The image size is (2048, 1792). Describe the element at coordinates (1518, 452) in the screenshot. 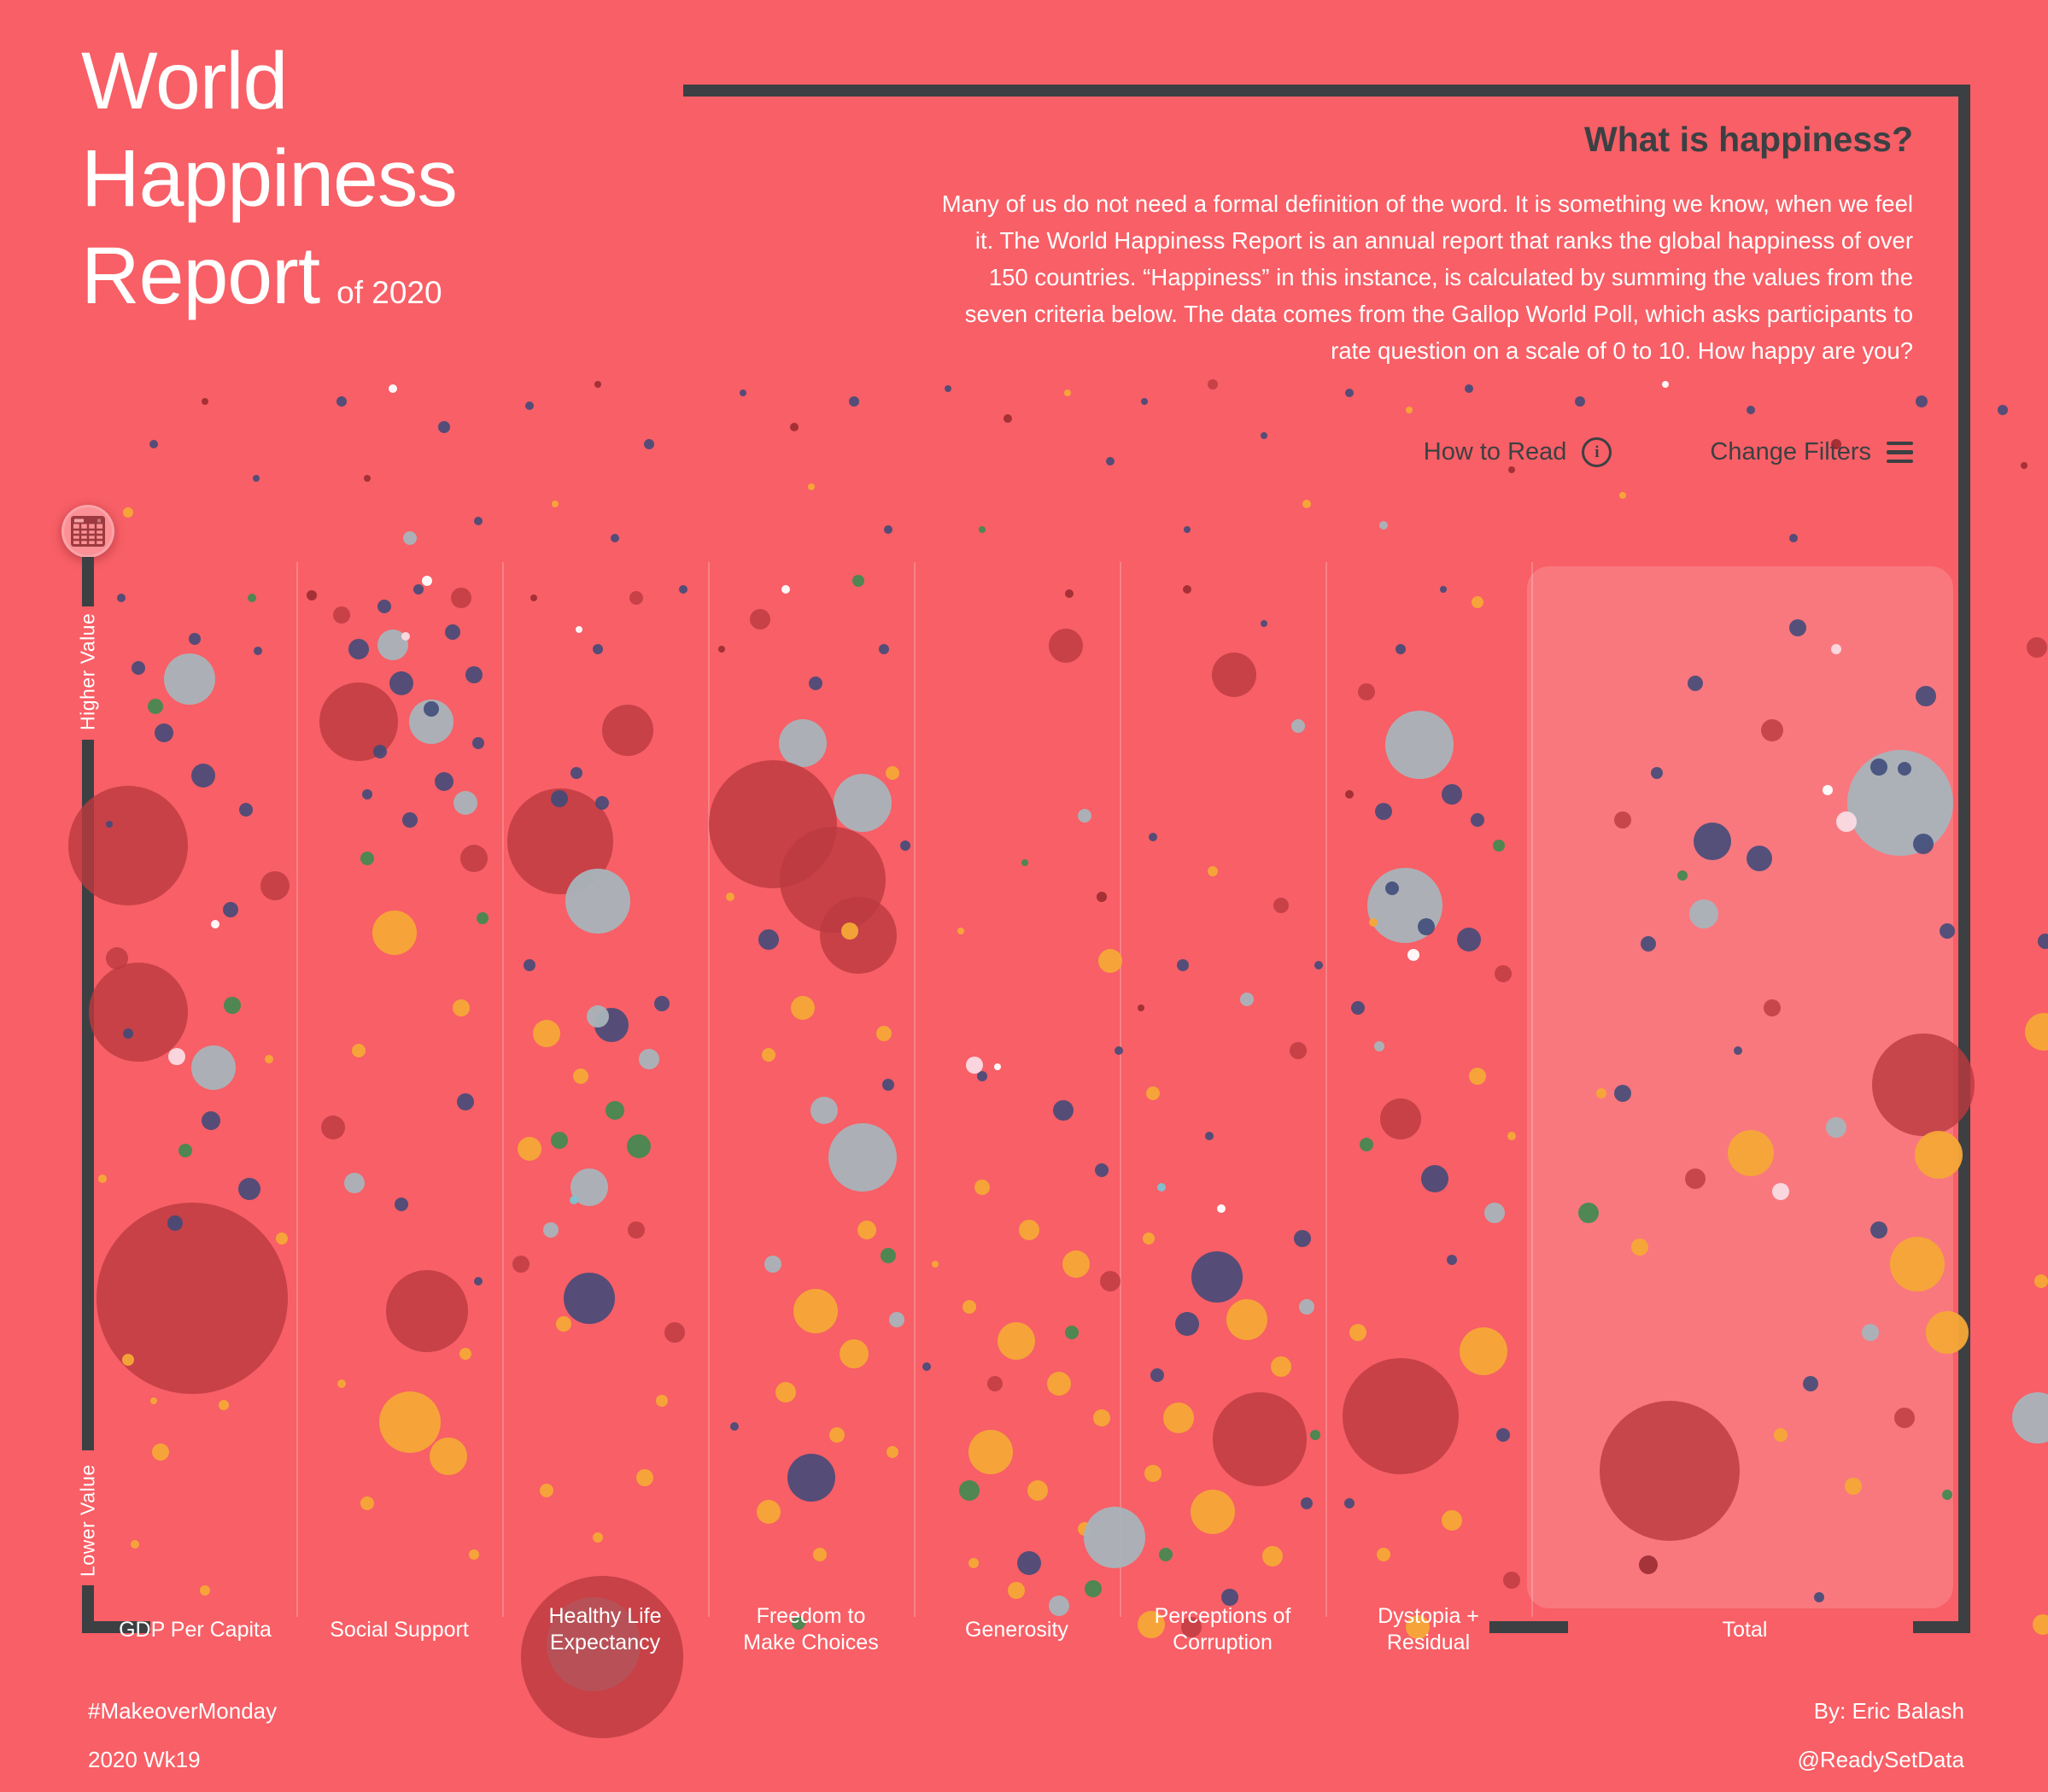

I see `how-to-read-button: How to Read i` at that location.